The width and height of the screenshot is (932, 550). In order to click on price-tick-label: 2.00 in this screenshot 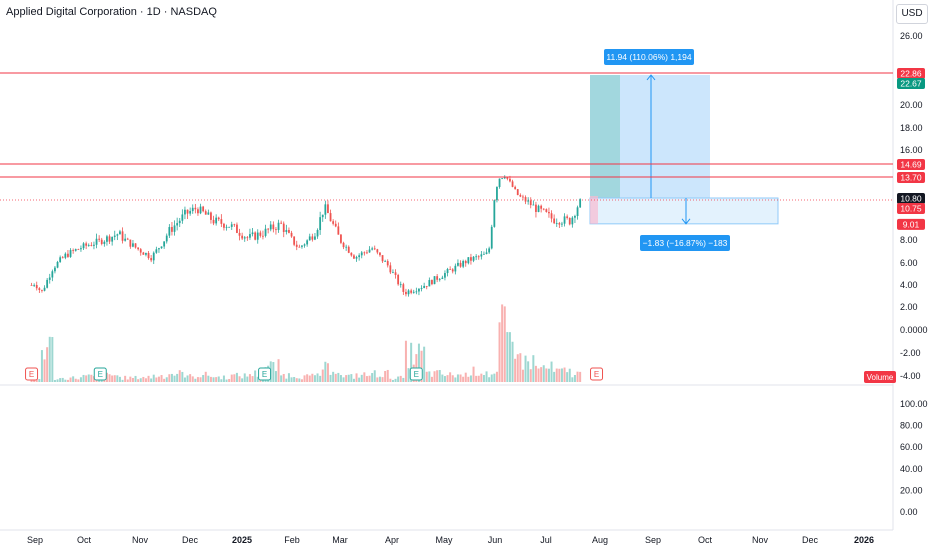, I will do `click(909, 307)`.